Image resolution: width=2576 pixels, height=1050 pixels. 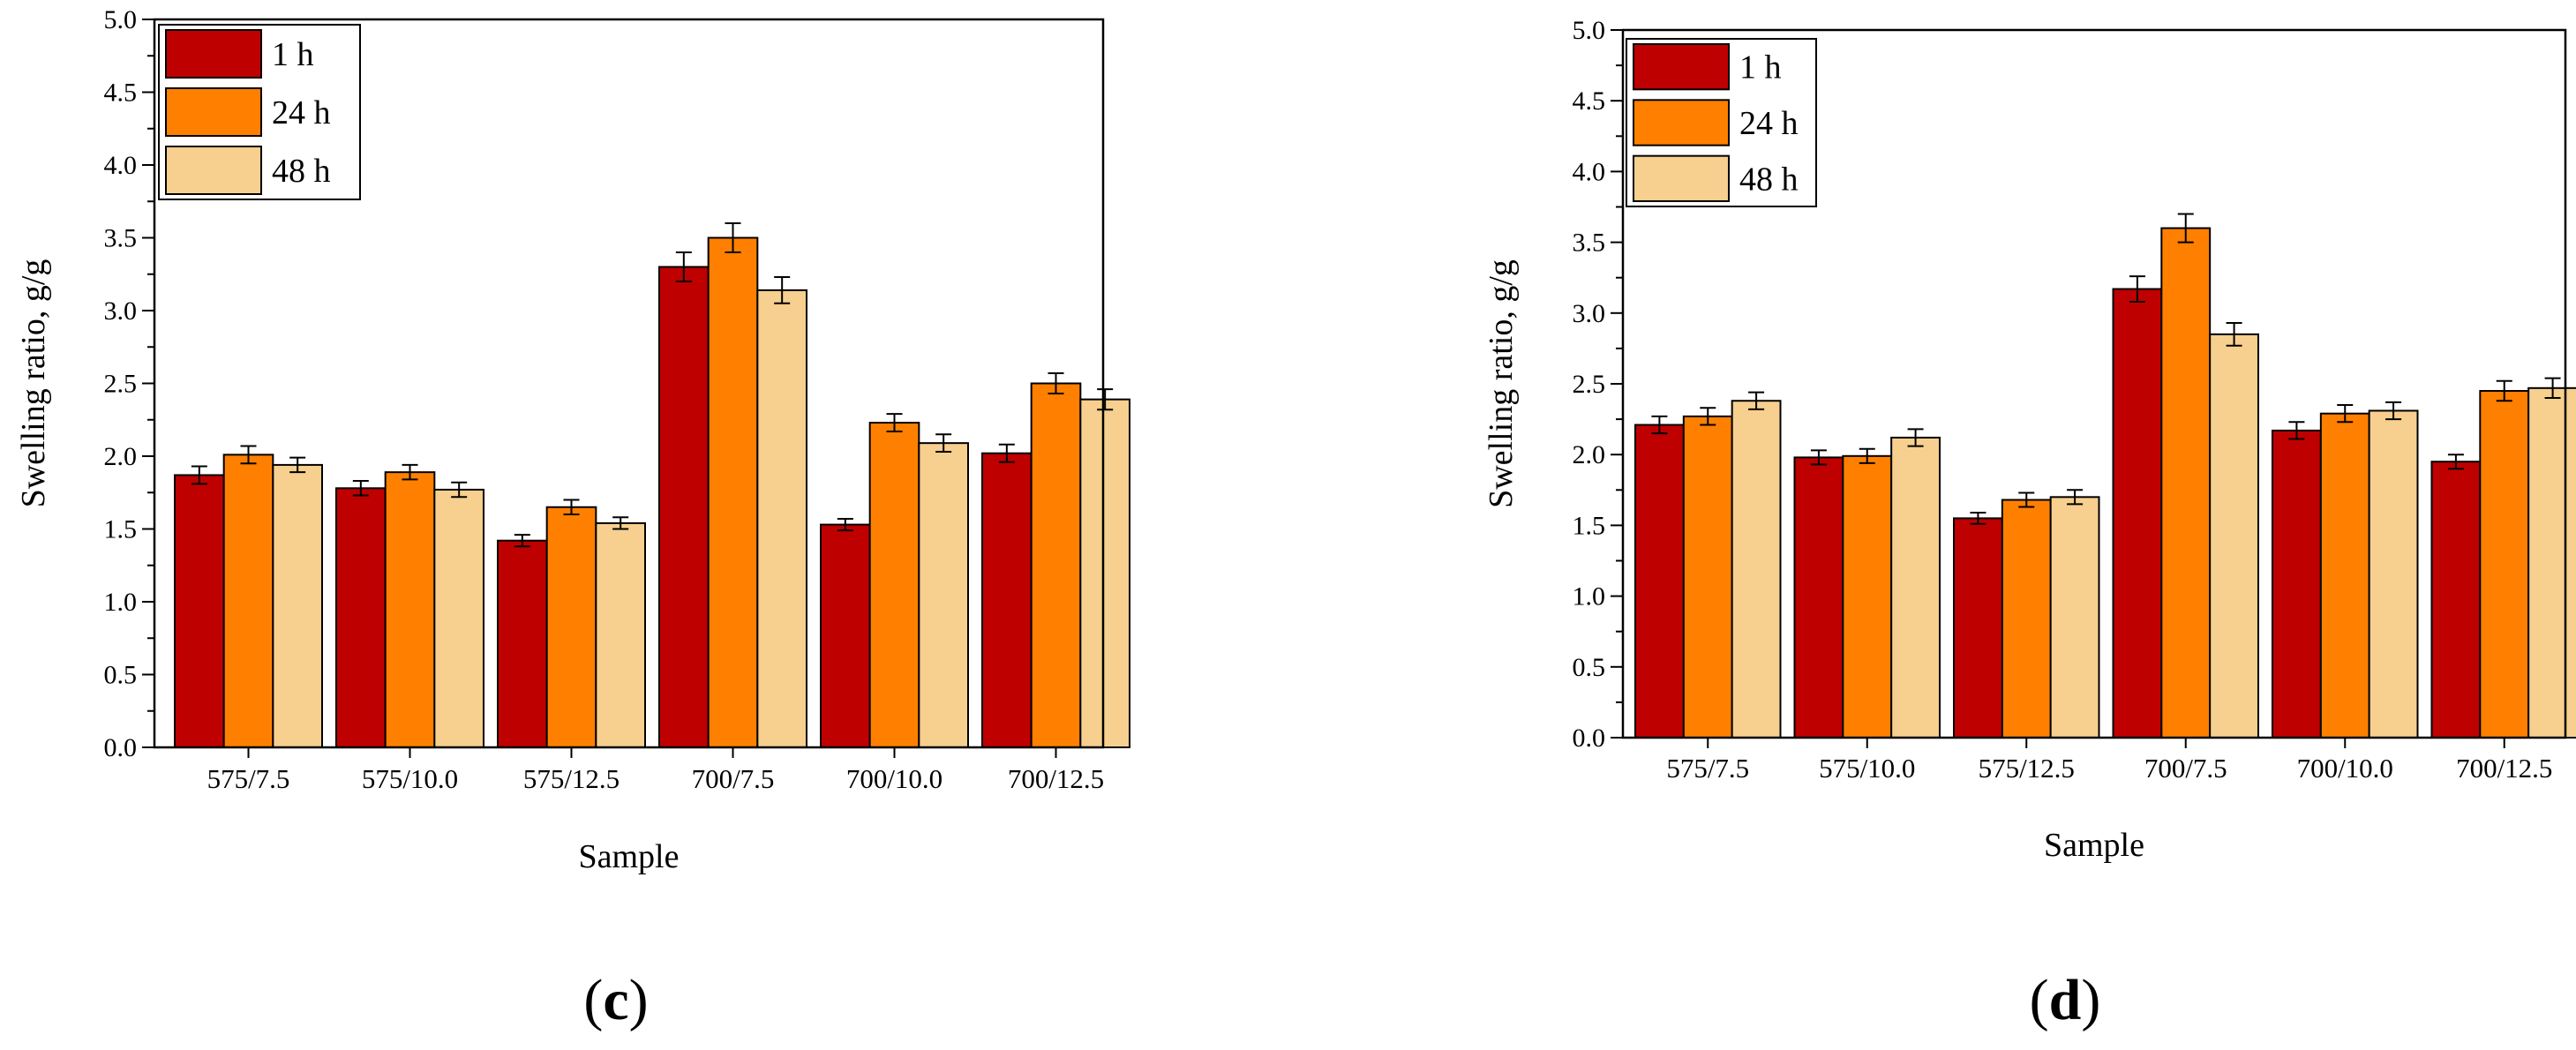 I want to click on panel-label: (c), so click(x=615, y=1000).